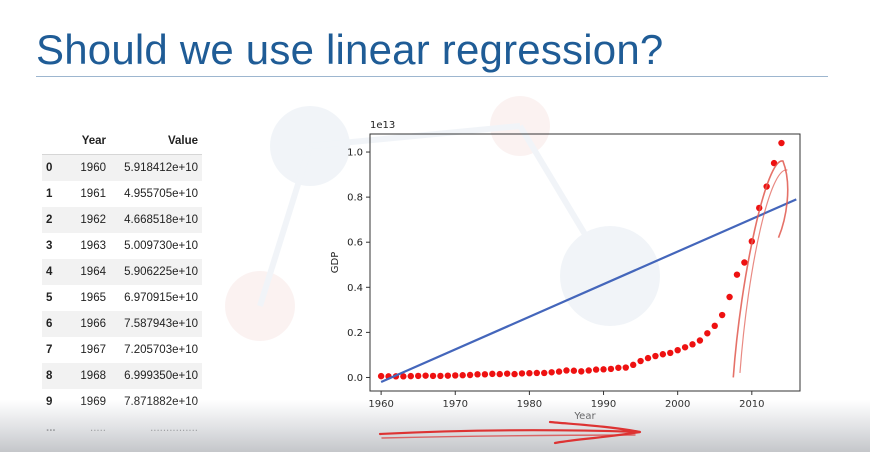  I want to click on row-year: 1965, so click(93, 298).